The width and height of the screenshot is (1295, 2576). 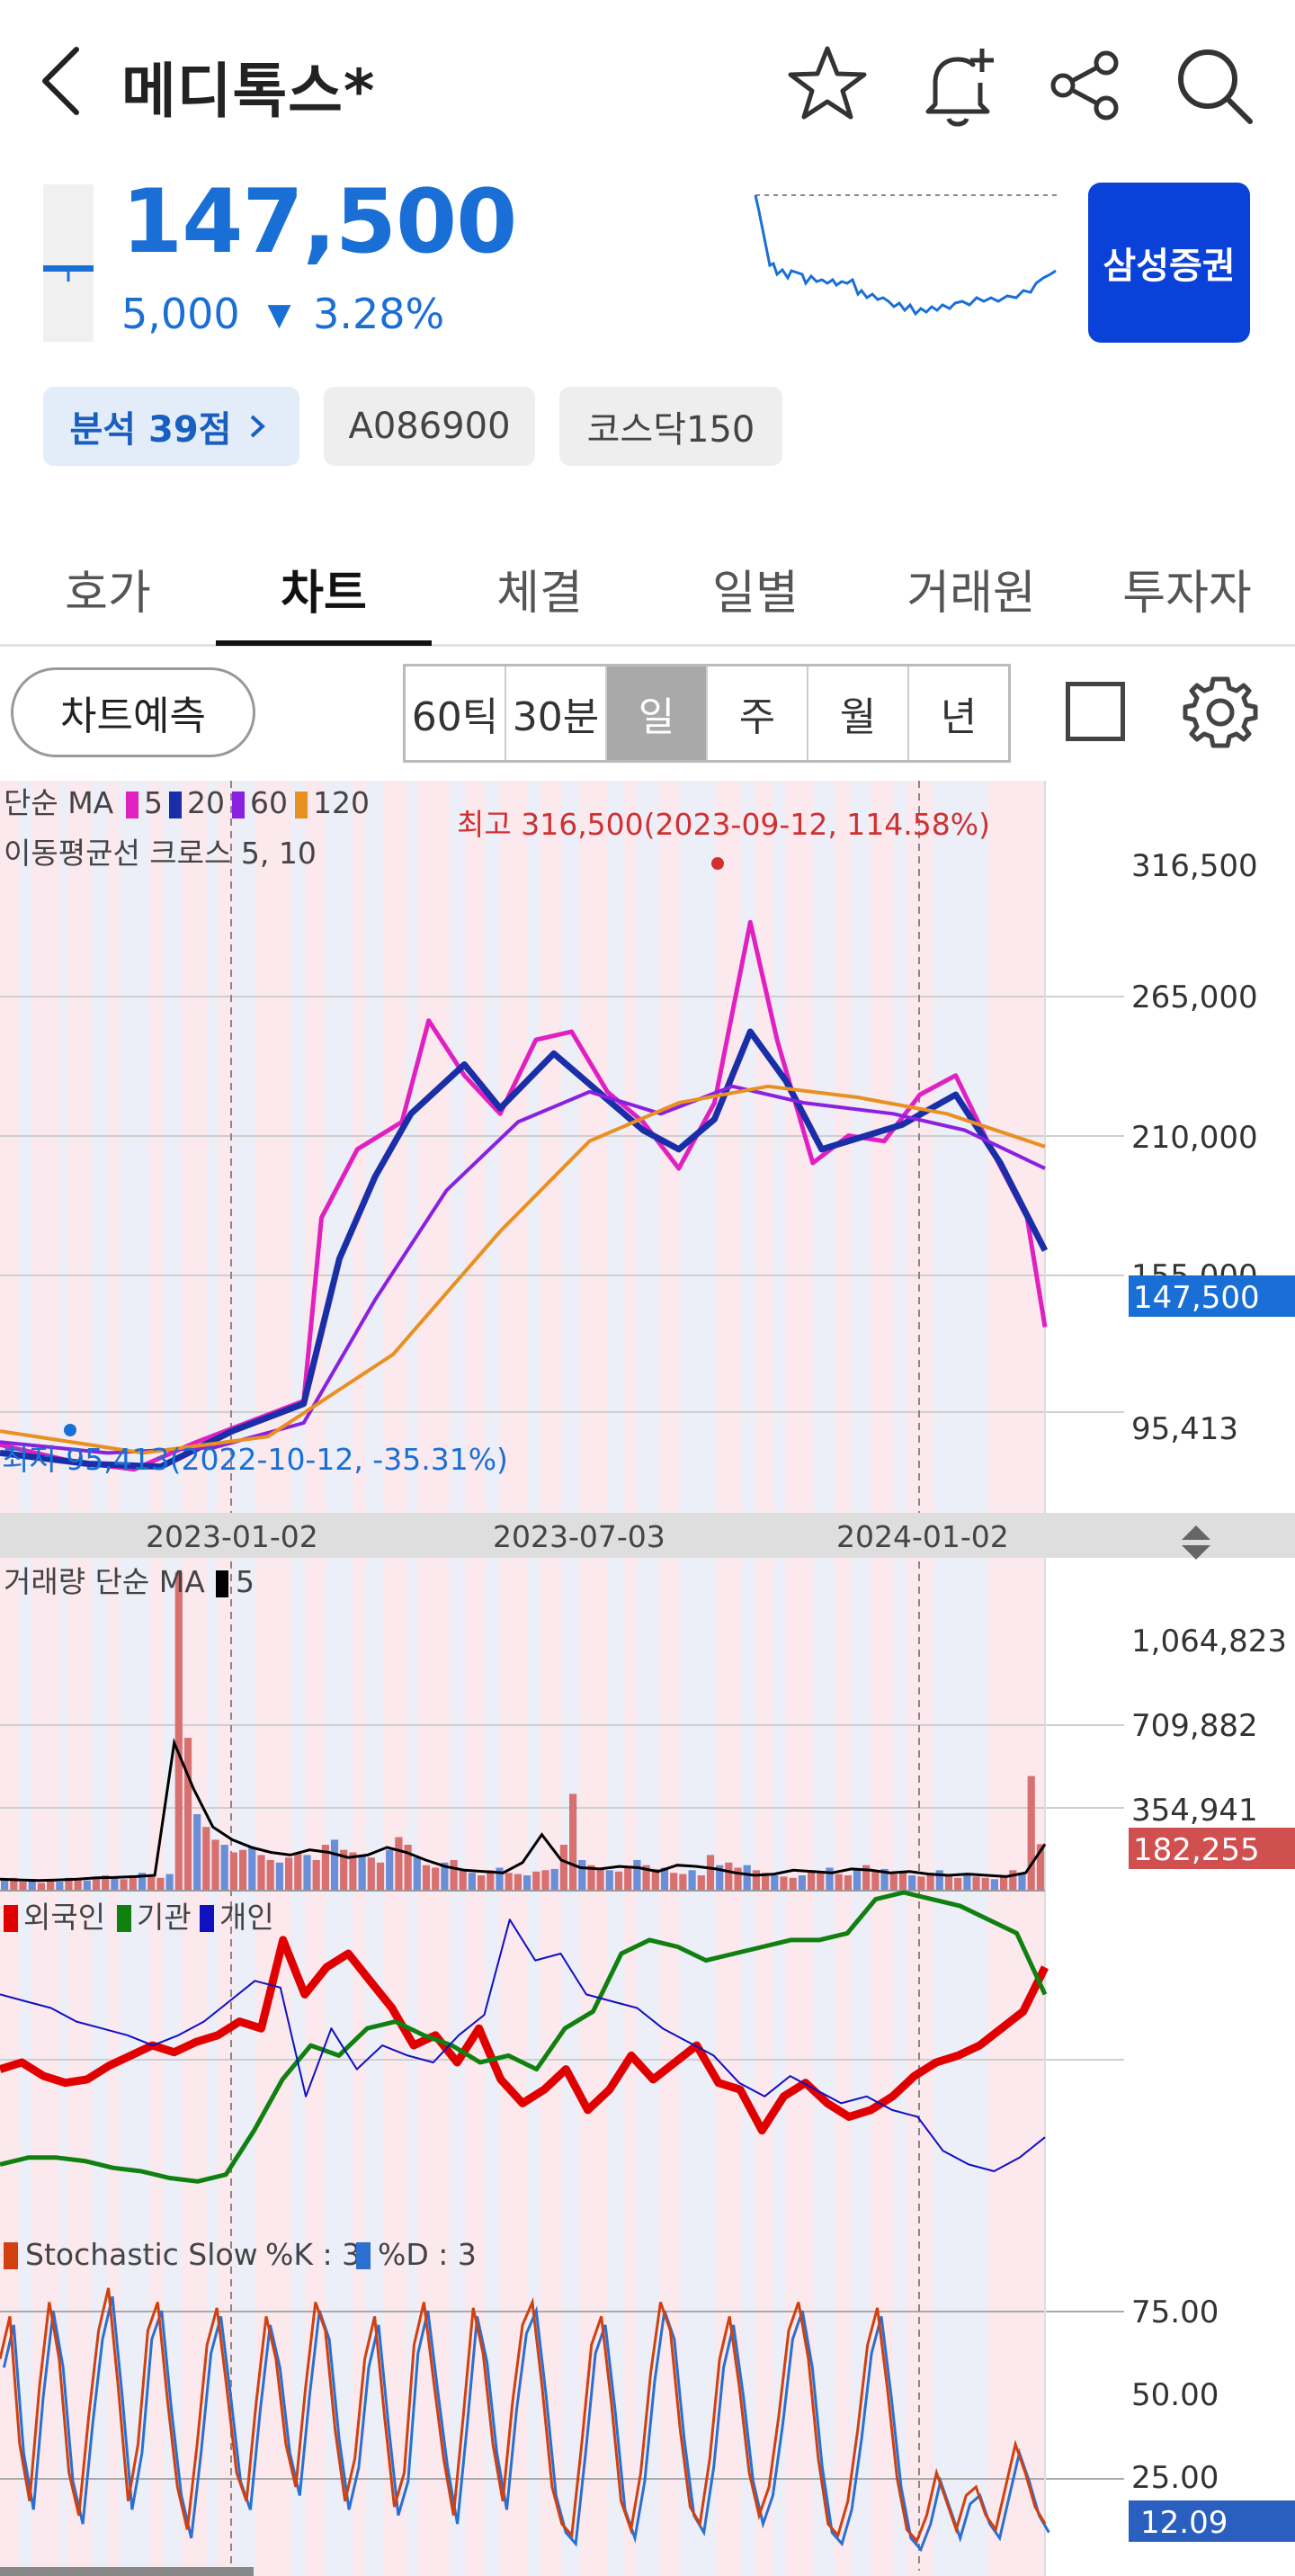 I want to click on stochastic-d-label: %D : 3, so click(x=427, y=2254).